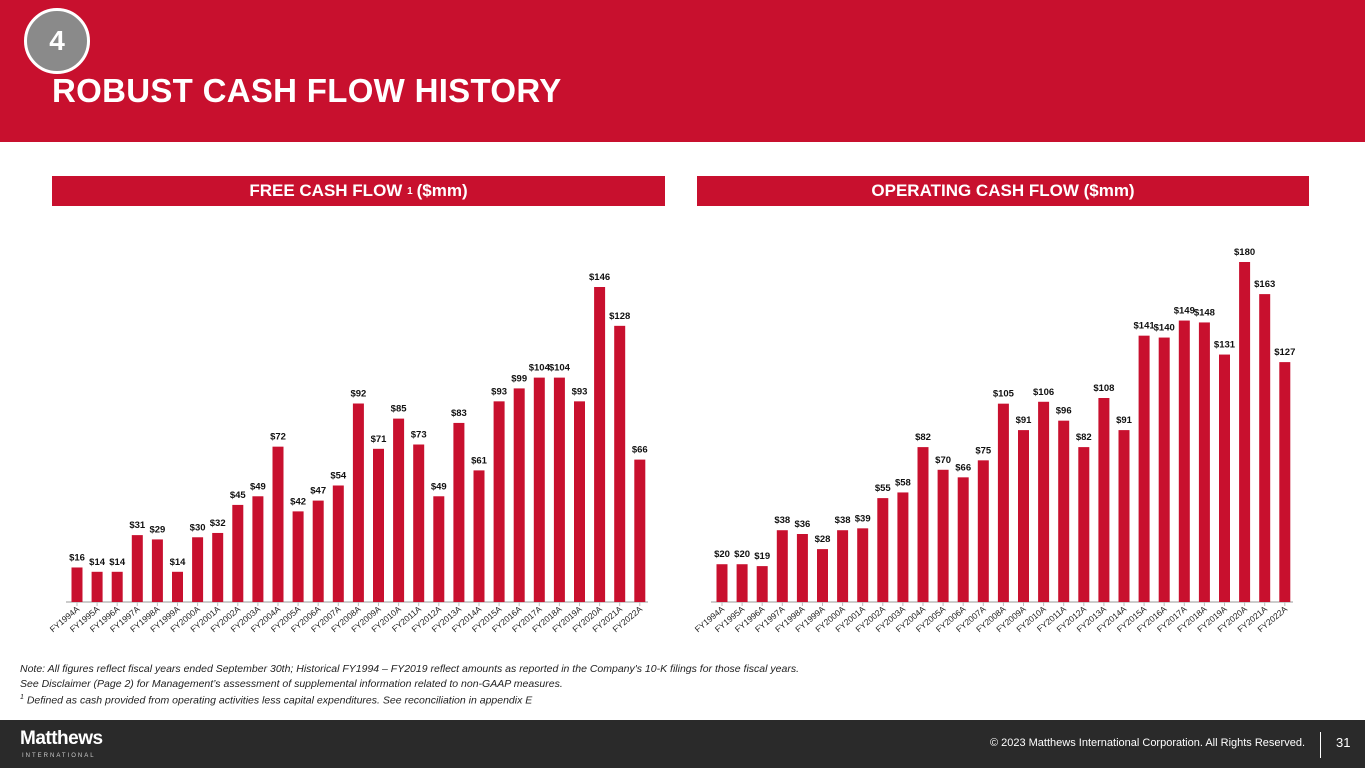 This screenshot has width=1365, height=768. Describe the element at coordinates (419, 435) in the screenshot. I see `fcf-data-label: $73` at that location.